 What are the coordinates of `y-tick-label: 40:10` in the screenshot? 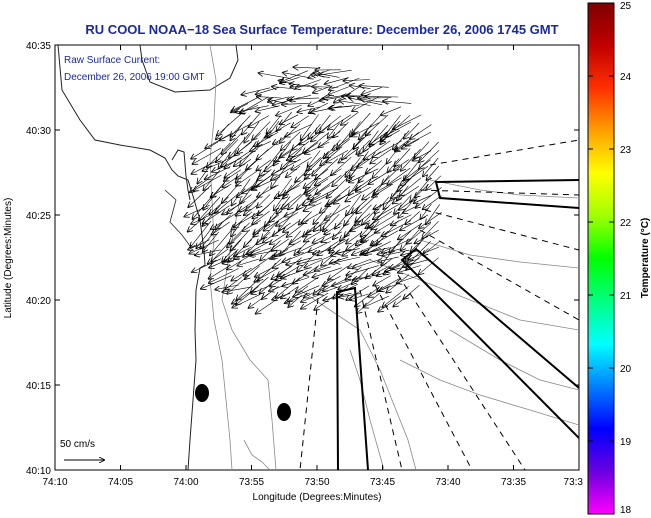 It's located at (38, 471).